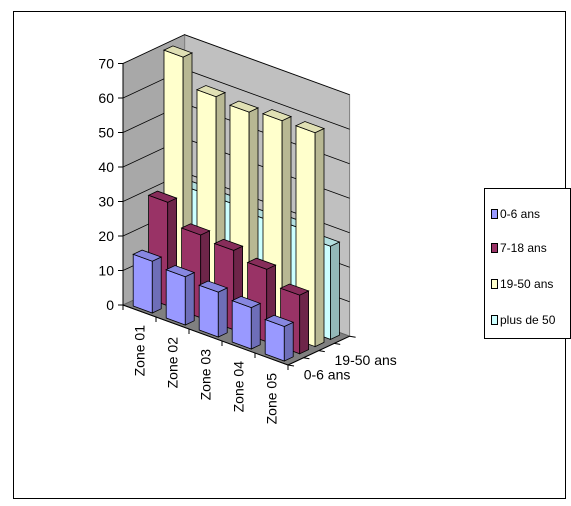  What do you see at coordinates (106, 271) in the screenshot?
I see `value-tick-label: 10` at bounding box center [106, 271].